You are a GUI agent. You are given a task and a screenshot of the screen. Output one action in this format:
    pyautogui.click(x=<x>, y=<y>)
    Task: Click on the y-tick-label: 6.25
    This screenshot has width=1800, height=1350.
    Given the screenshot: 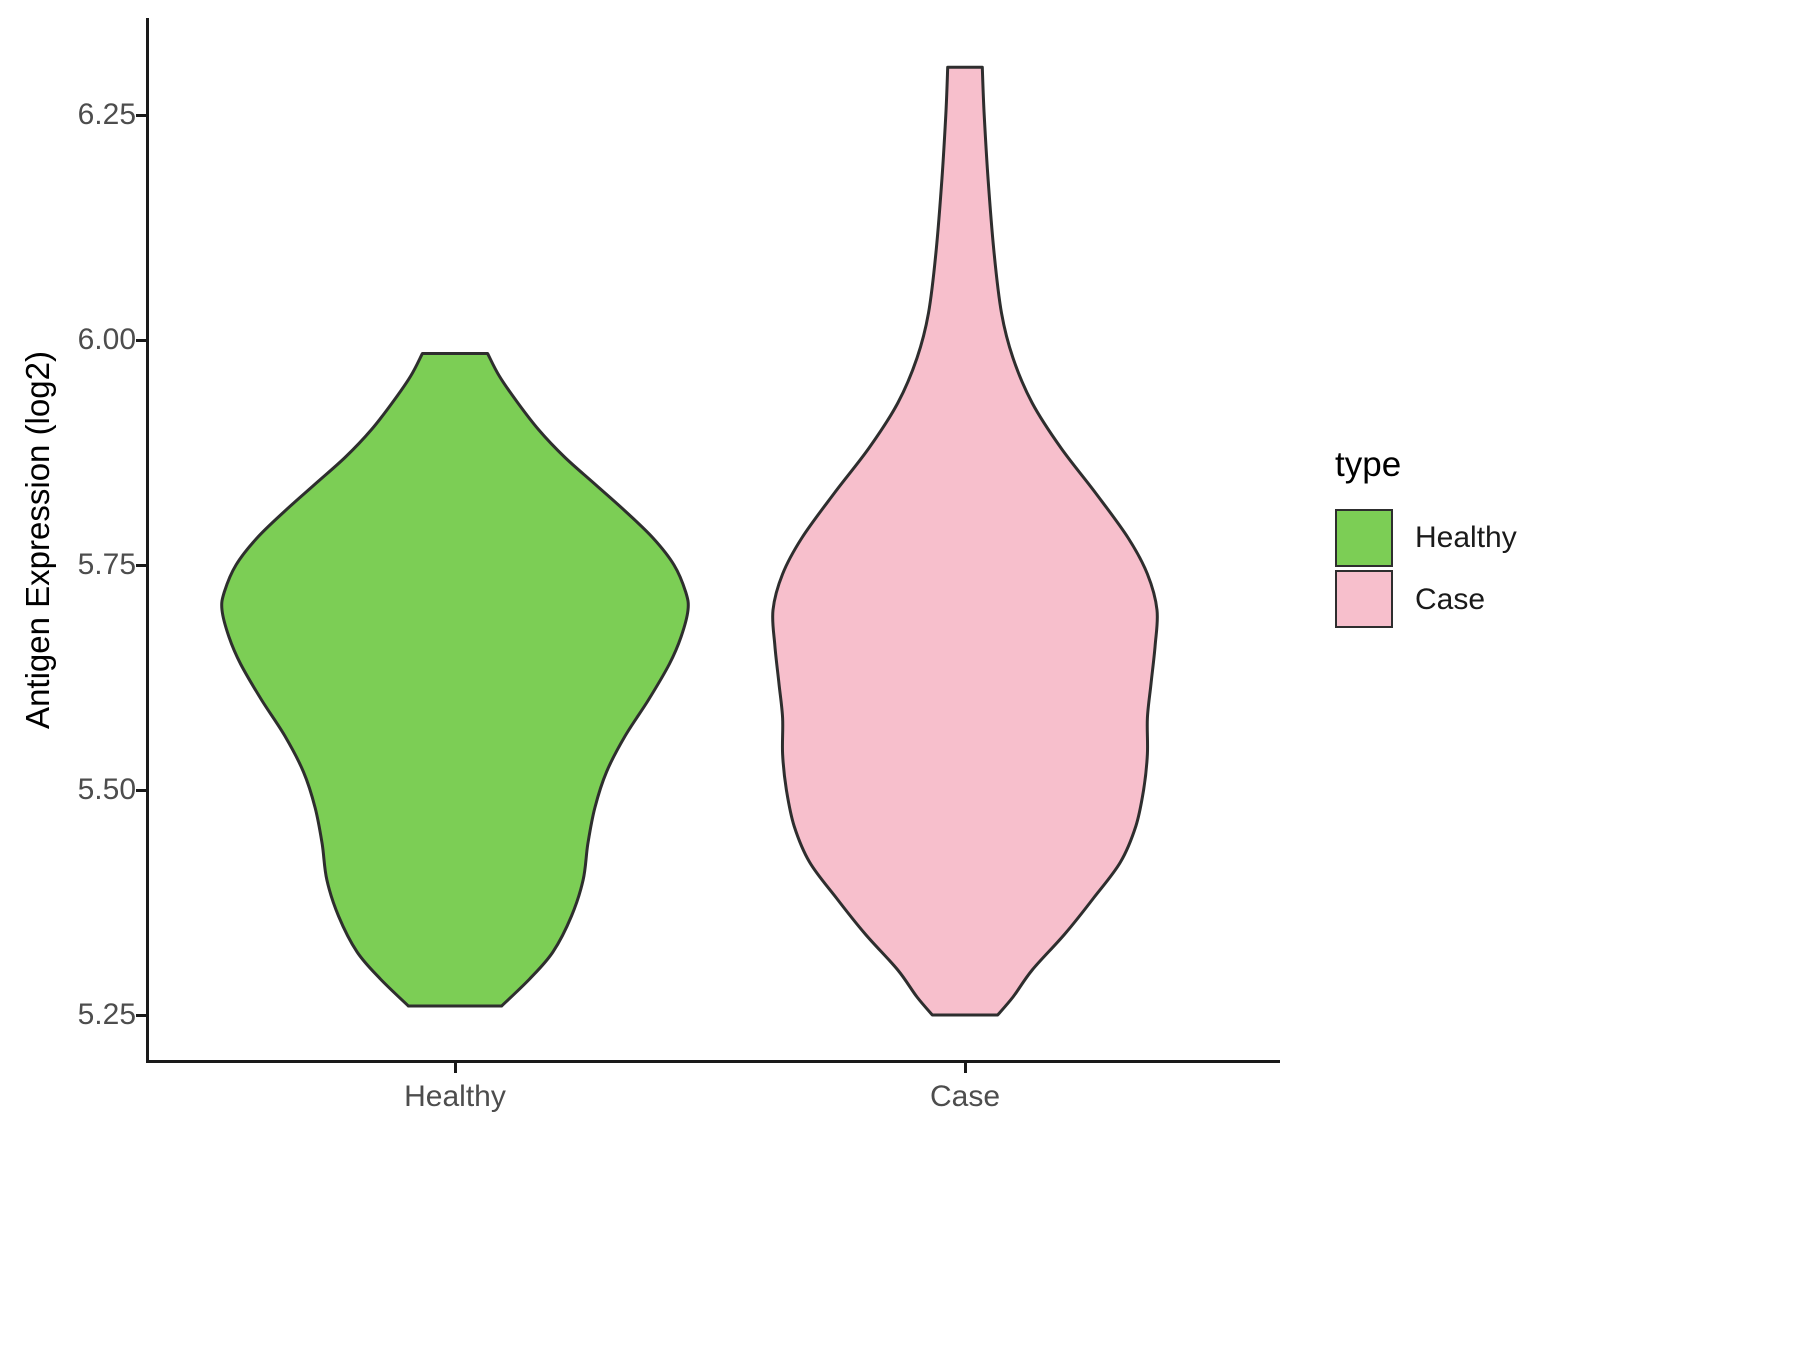 What is the action you would take?
    pyautogui.click(x=106, y=114)
    